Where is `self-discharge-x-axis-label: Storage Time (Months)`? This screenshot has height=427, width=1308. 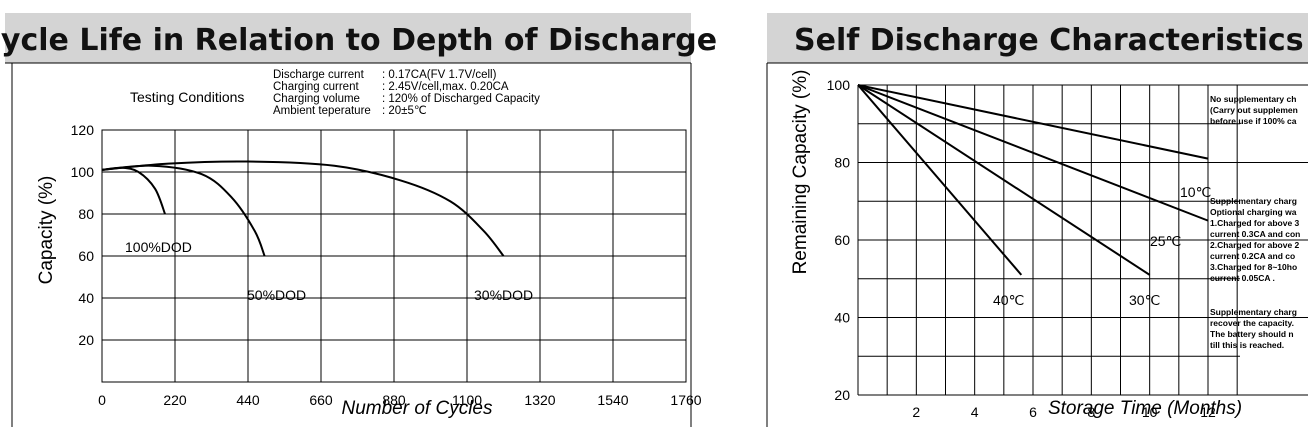
self-discharge-x-axis-label: Storage Time (Months) is located at coordinates (1145, 408).